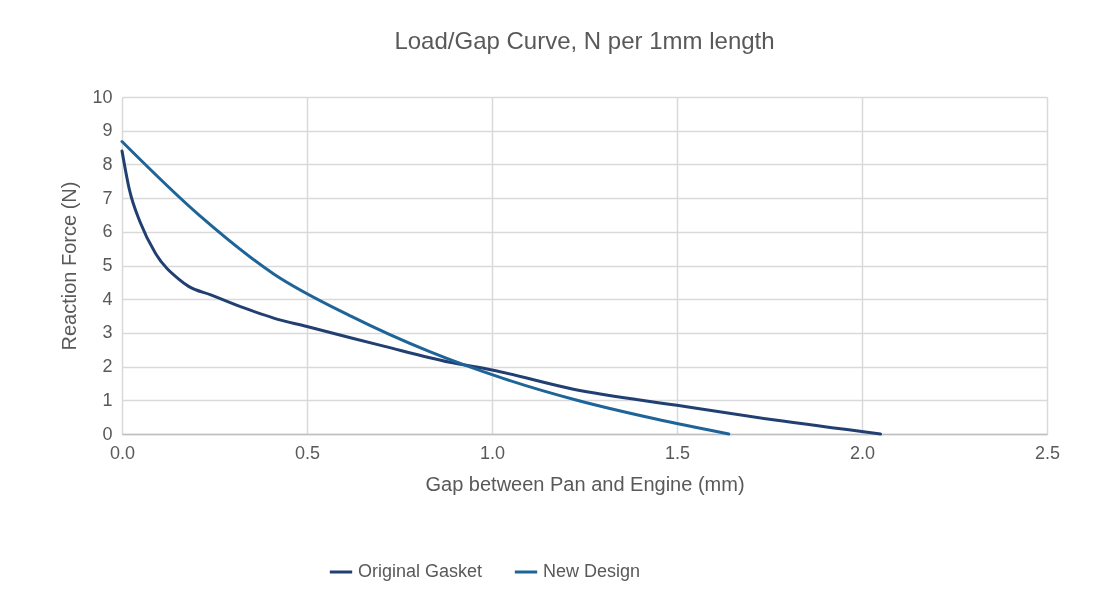 This screenshot has height=607, width=1094. Describe the element at coordinates (677, 452) in the screenshot. I see `x-tick-label: 1.5` at that location.